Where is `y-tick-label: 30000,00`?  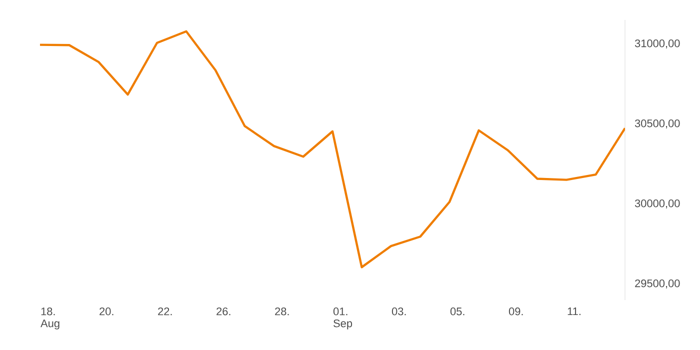
y-tick-label: 30000,00 is located at coordinates (657, 204).